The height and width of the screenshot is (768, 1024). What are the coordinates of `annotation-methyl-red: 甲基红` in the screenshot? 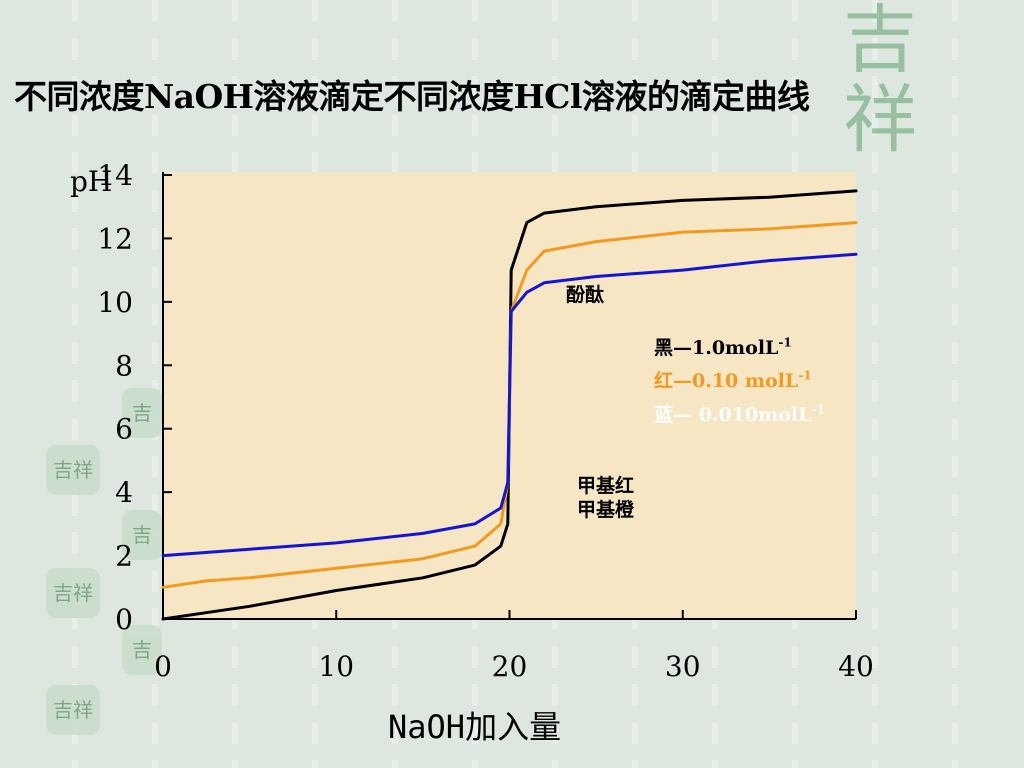 It's located at (606, 486).